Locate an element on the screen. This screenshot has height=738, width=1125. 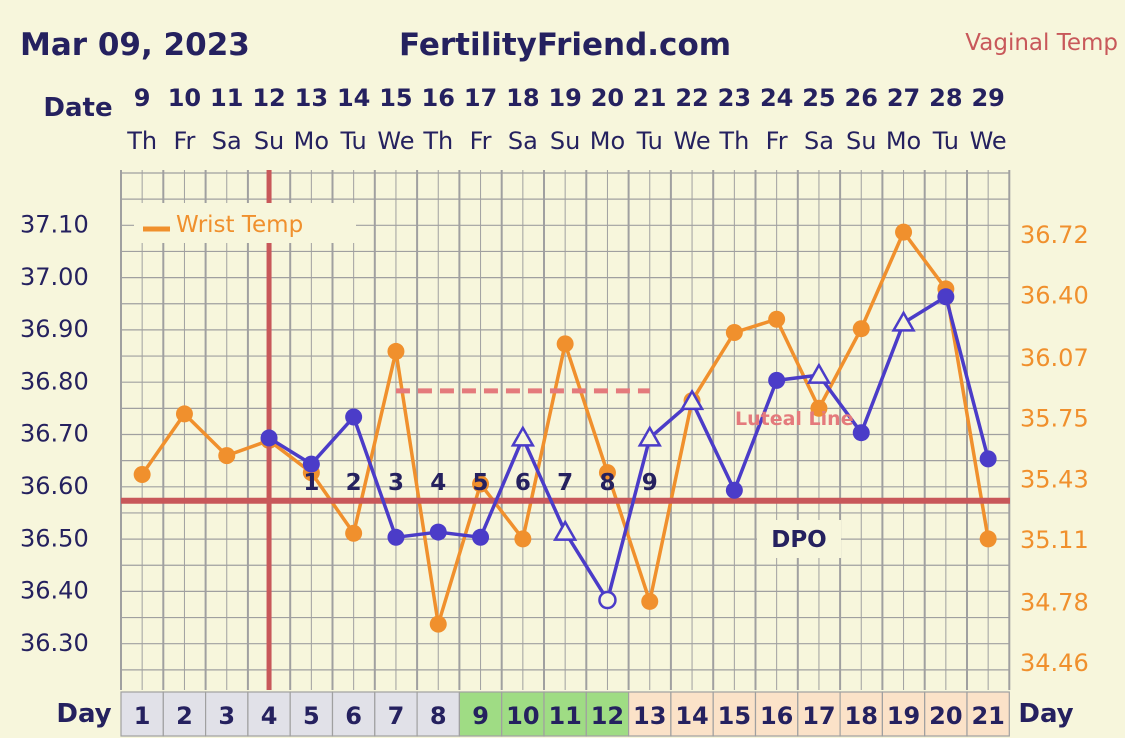
left-tick-label: 36.80 is located at coordinates (54, 381).